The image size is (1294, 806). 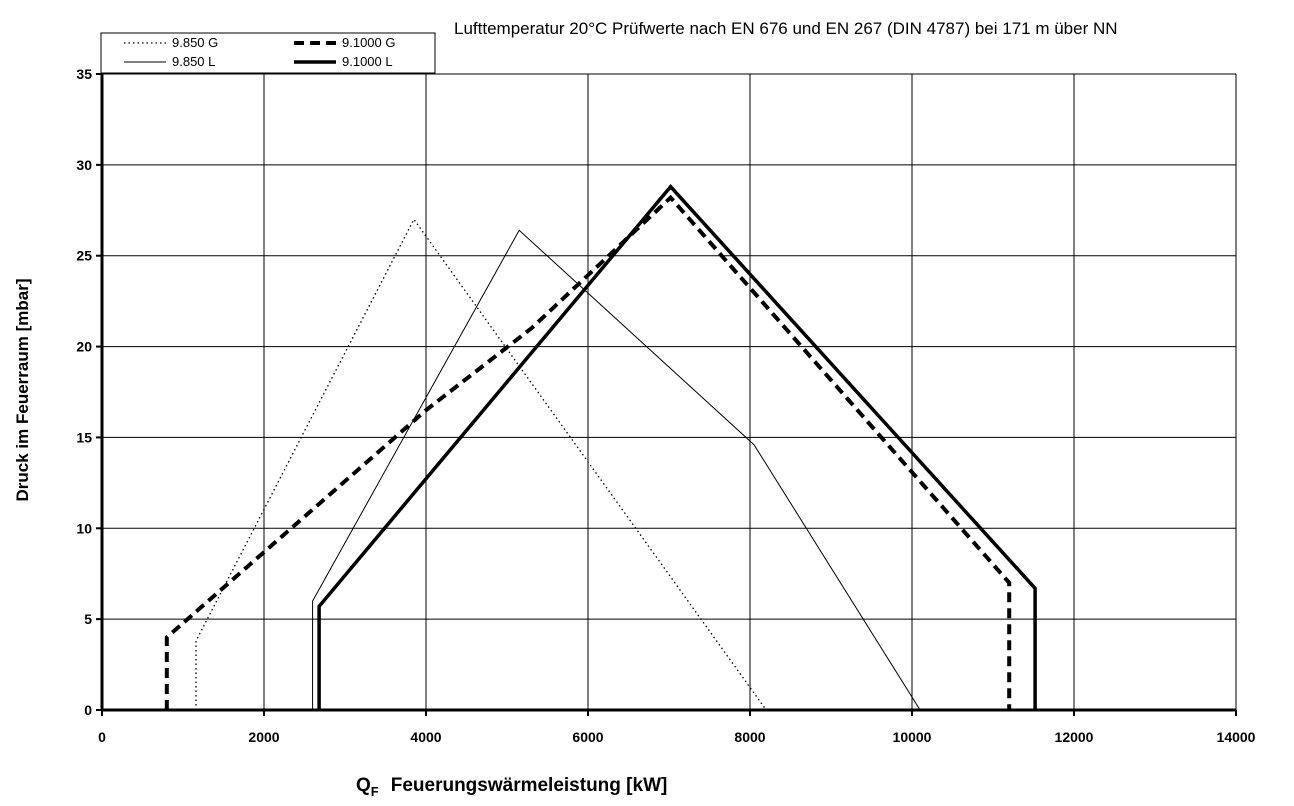 I want to click on y-tick-label: 25, so click(x=84, y=256).